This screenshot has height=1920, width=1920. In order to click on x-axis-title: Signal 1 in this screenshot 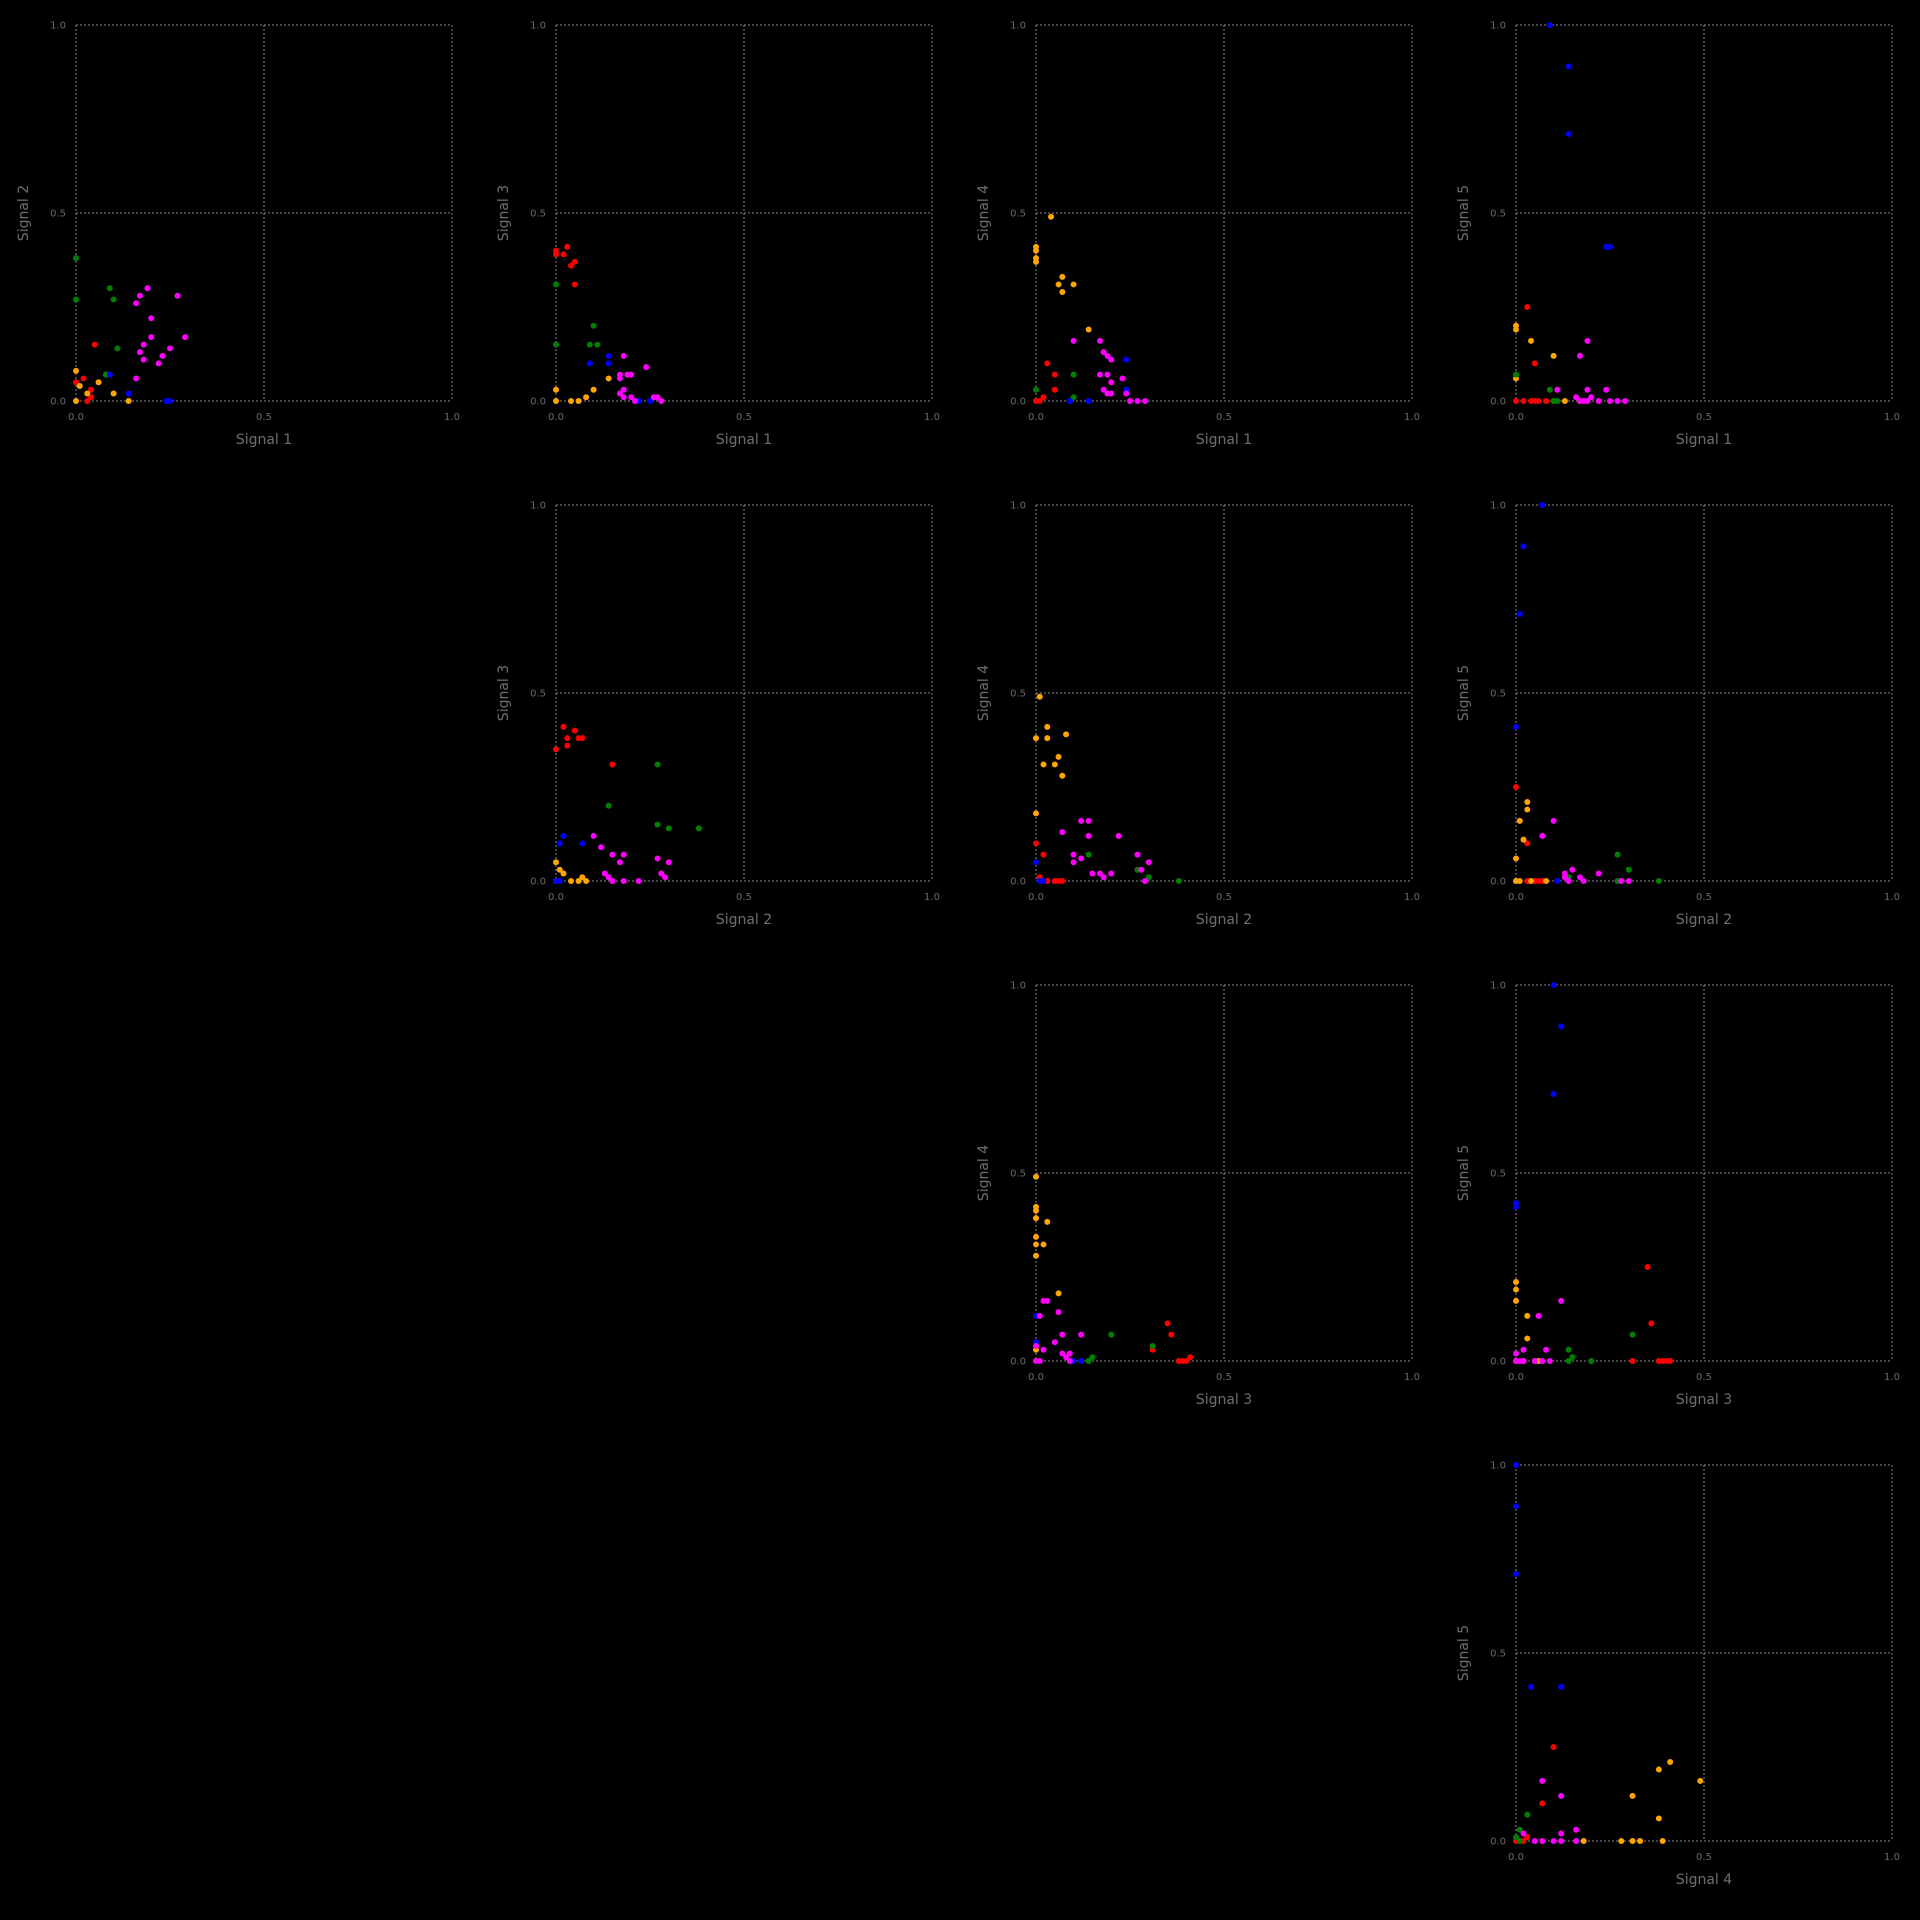, I will do `click(1224, 440)`.